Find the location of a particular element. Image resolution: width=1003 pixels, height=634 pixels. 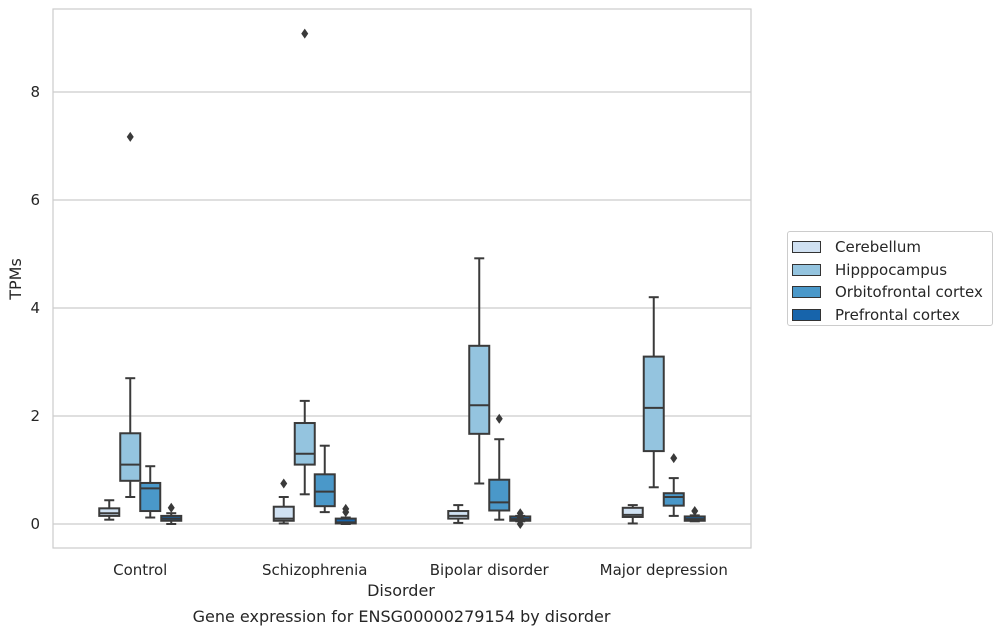

y-tick-label: 6 is located at coordinates (35, 200).